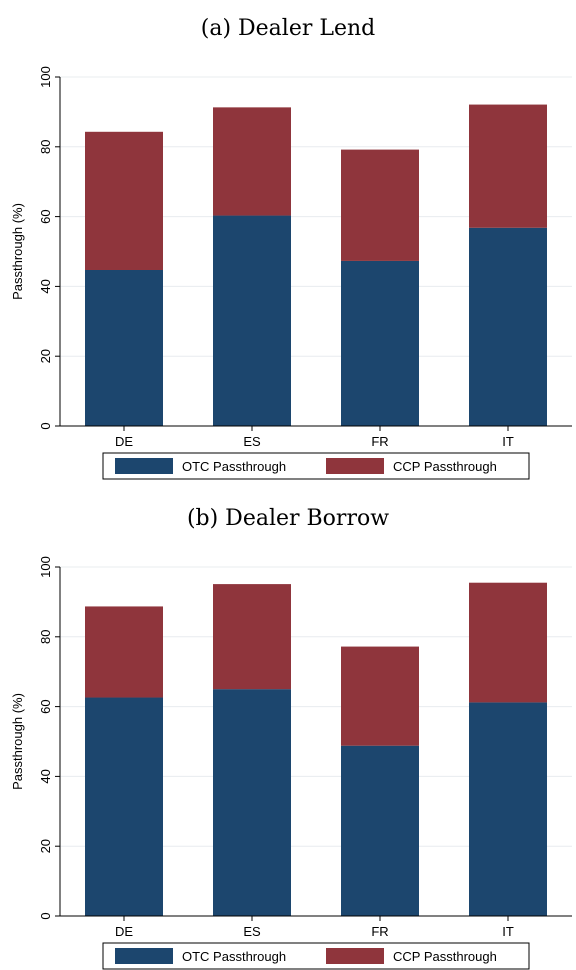  Describe the element at coordinates (288, 28) in the screenshot. I see `chart-title: (a) Dealer Lend` at that location.